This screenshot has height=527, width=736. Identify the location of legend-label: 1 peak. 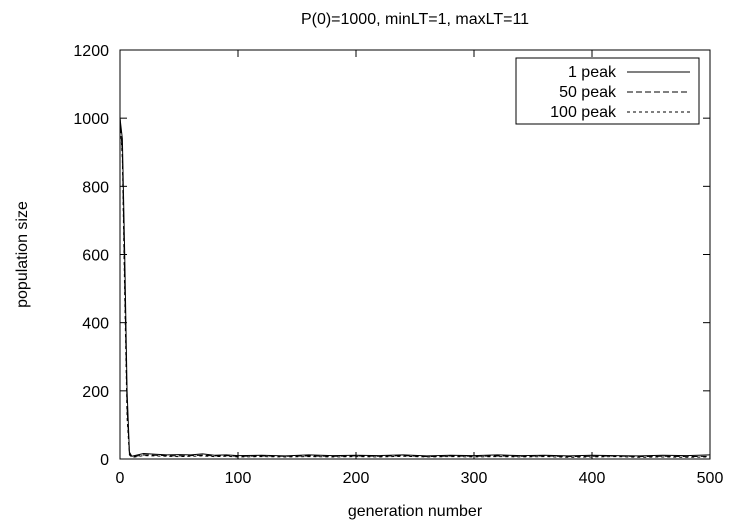
(592, 72).